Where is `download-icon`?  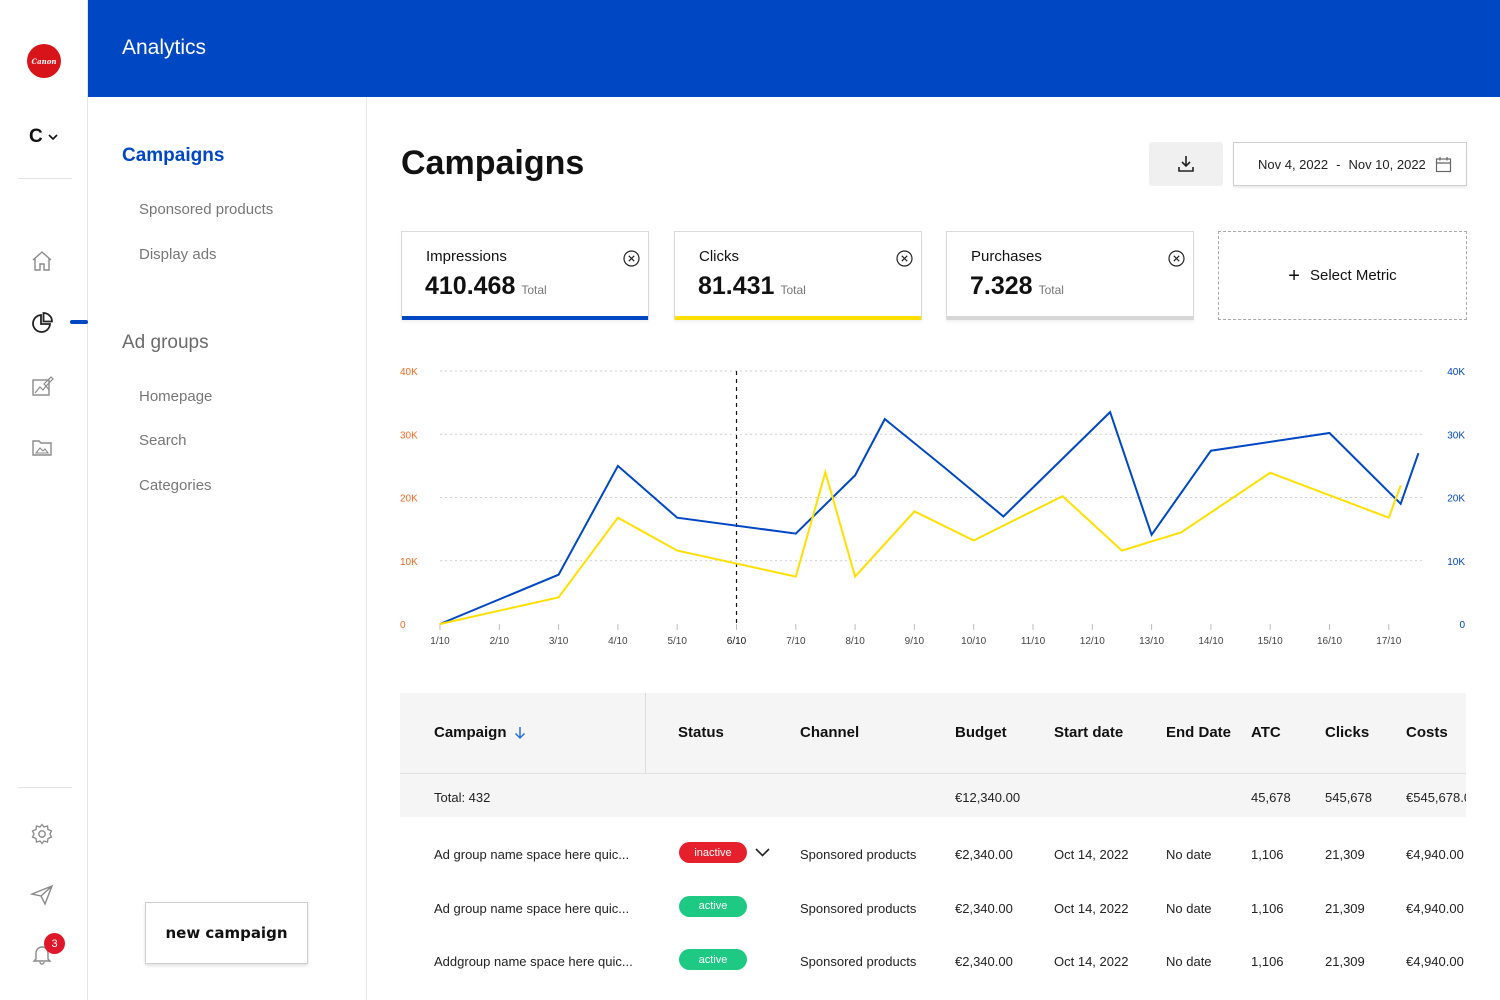
download-icon is located at coordinates (1186, 164).